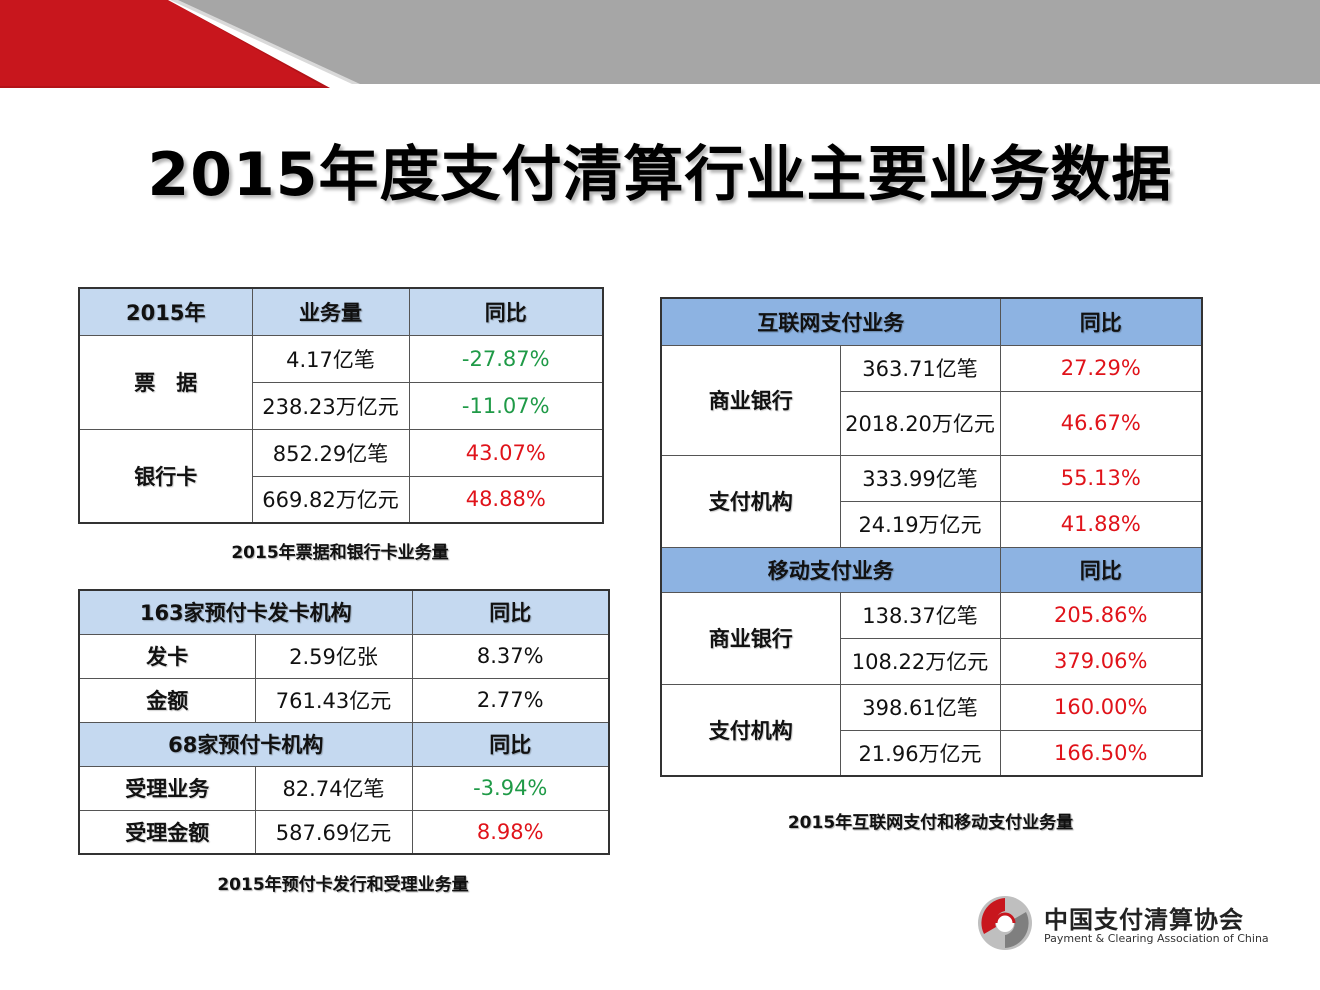 This screenshot has height=990, width=1320. Describe the element at coordinates (930, 823) in the screenshot. I see `table3-caption: 2015年互联网支付和移动支付业务量` at that location.